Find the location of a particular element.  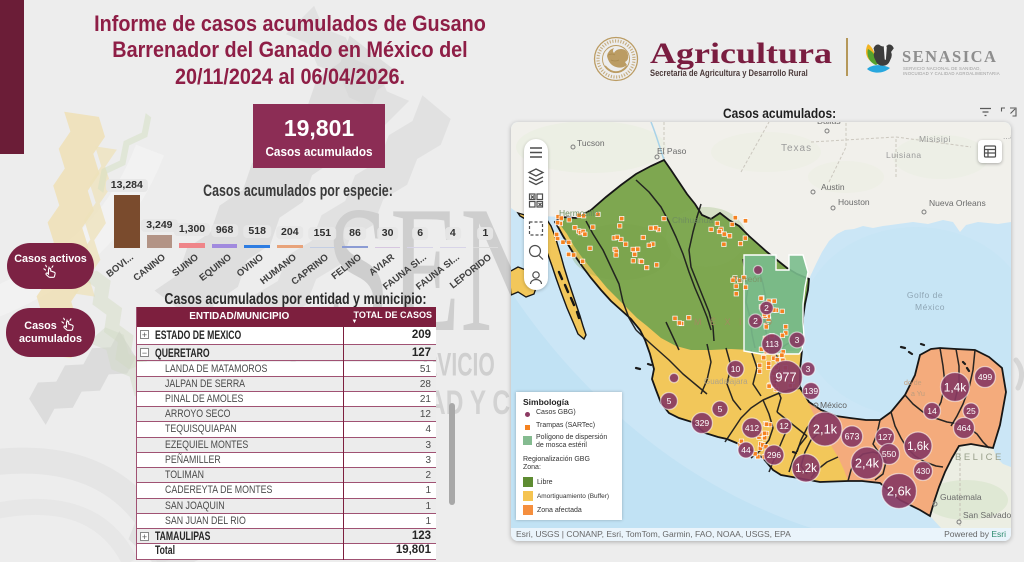

svg-text: 430 is located at coordinates (923, 471).